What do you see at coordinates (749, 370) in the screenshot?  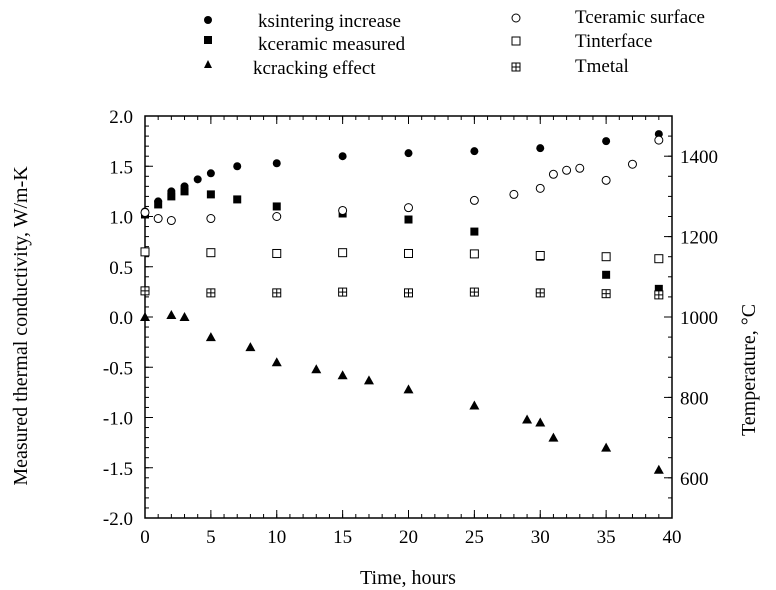 I see `y-axis-label-right: Temperature, °C` at bounding box center [749, 370].